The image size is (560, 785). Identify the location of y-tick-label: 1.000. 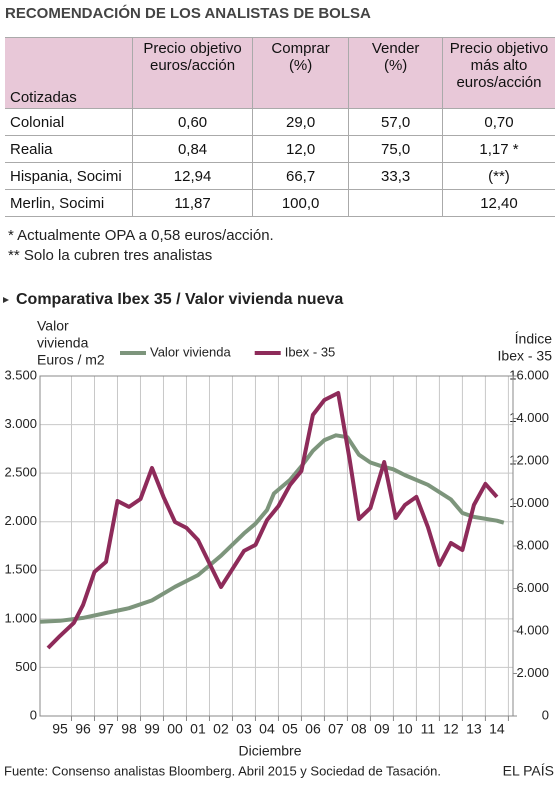
(20, 617).